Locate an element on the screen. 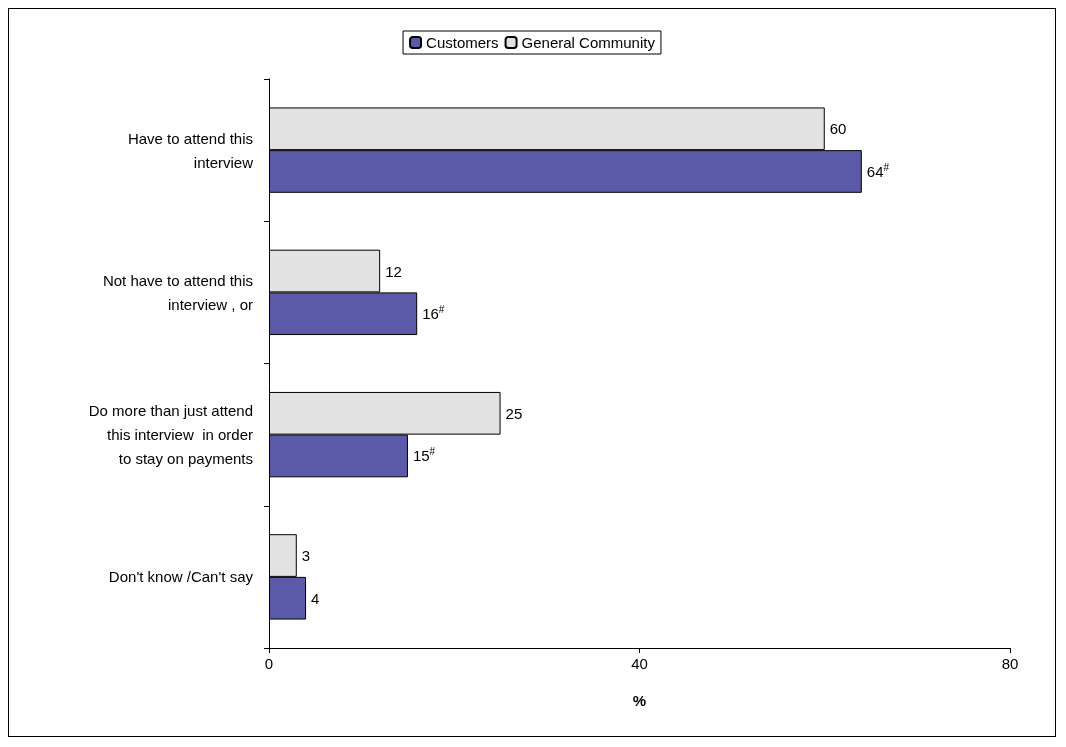 The width and height of the screenshot is (1066, 747). y-tick-label: Do more than just attend this interview in order to stay on payments is located at coordinates (170, 435).